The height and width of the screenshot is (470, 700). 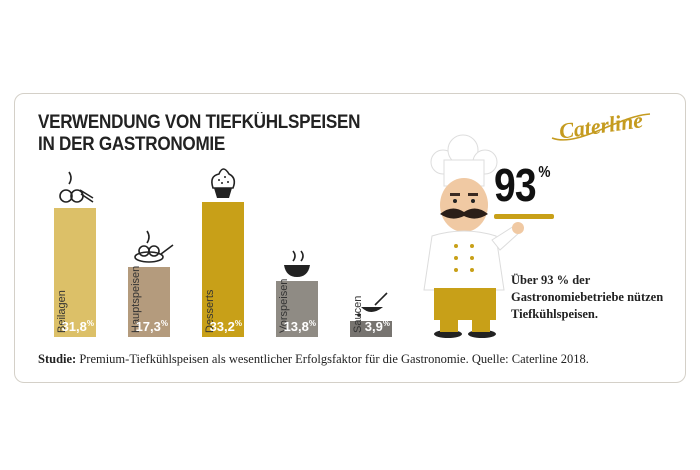 I want to click on bar-beilagen, so click(x=75, y=272).